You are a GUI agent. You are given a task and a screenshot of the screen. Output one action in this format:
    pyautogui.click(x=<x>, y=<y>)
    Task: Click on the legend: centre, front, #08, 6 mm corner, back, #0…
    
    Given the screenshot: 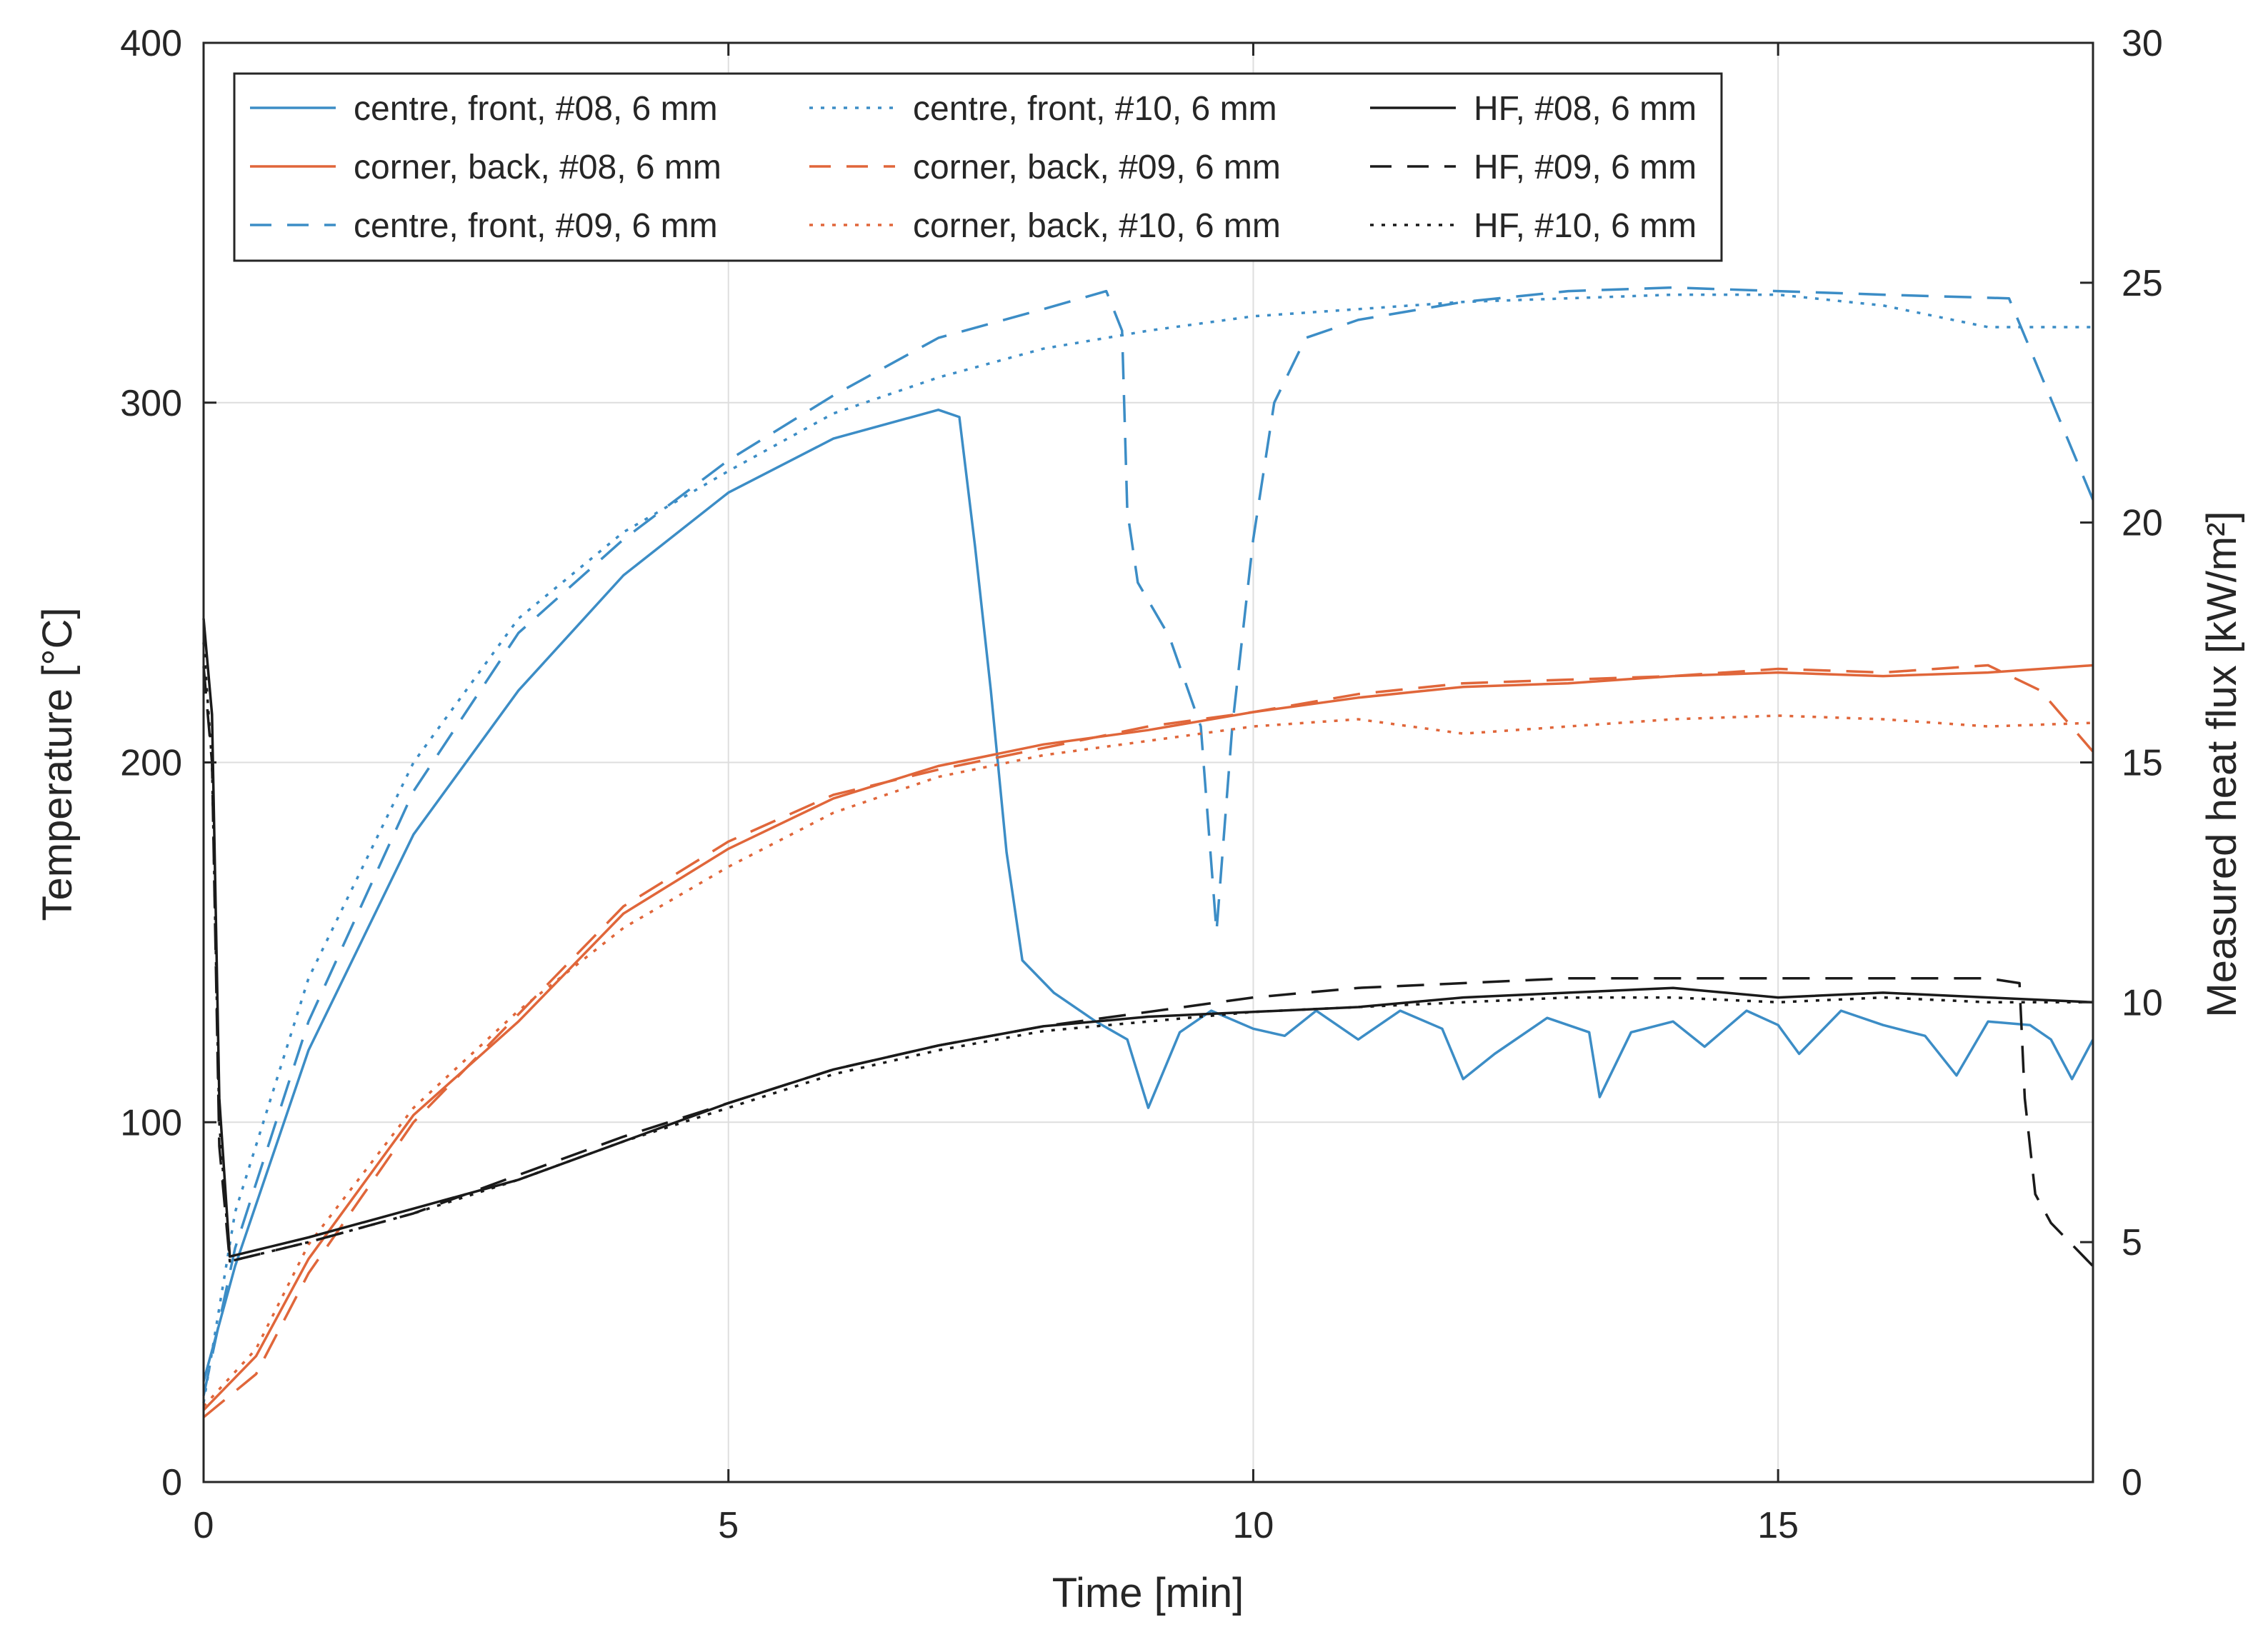 What is the action you would take?
    pyautogui.click(x=978, y=167)
    